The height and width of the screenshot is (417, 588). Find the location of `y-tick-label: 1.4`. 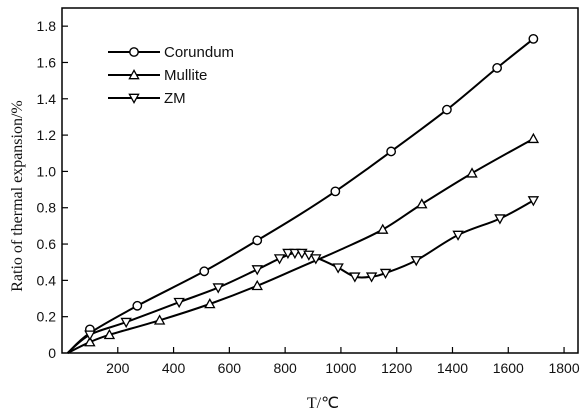

y-tick-label: 1.4 is located at coordinates (47, 99).